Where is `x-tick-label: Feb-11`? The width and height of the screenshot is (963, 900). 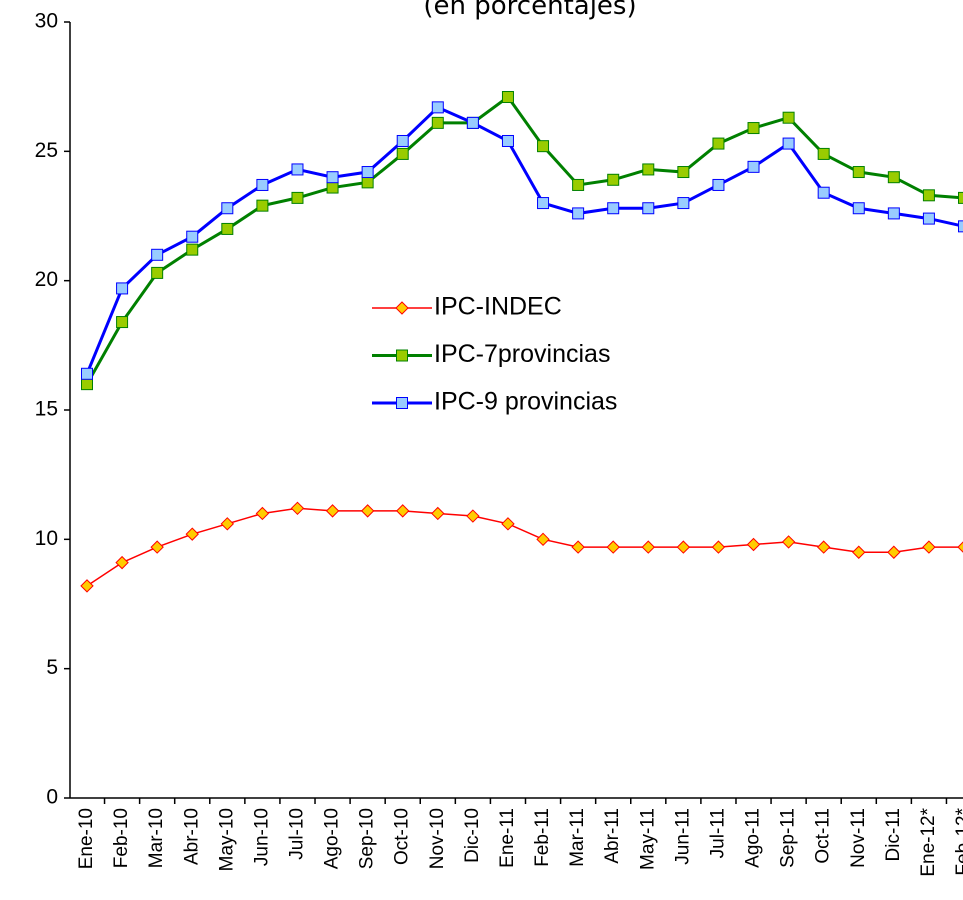 x-tick-label: Feb-11 is located at coordinates (542, 837).